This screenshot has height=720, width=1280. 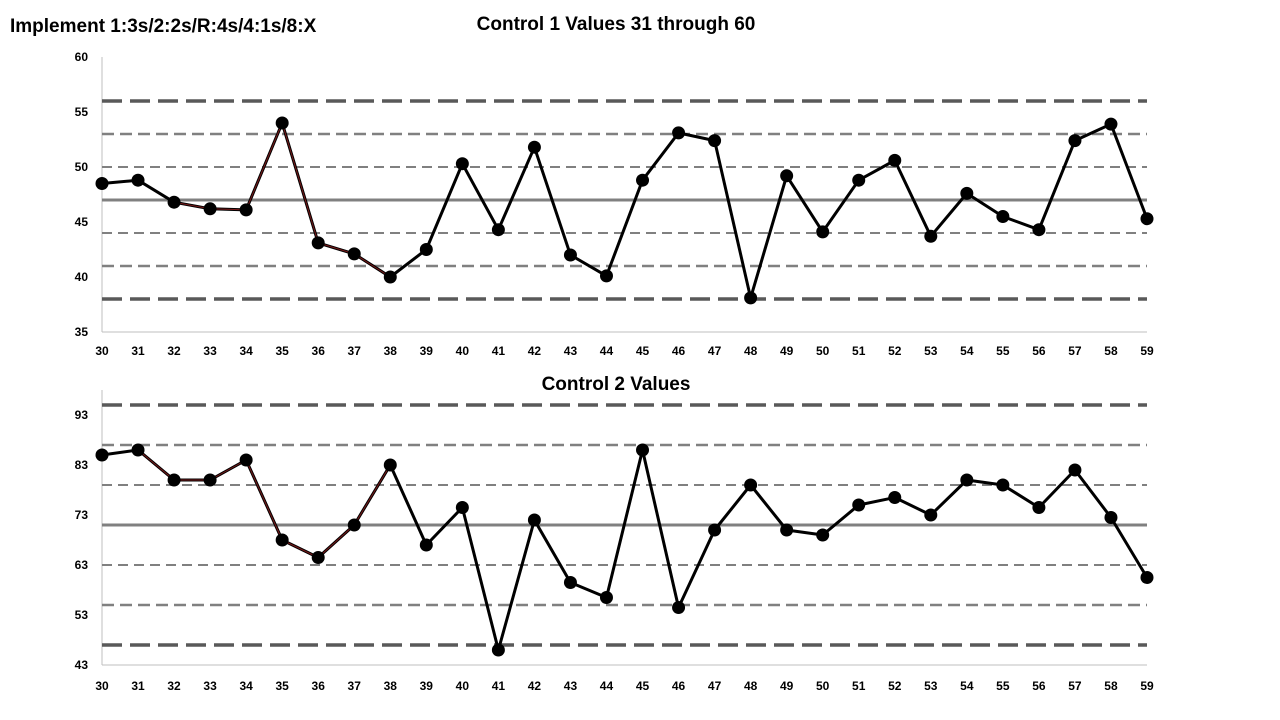 I want to click on x-tick-label: 54, so click(x=967, y=686).